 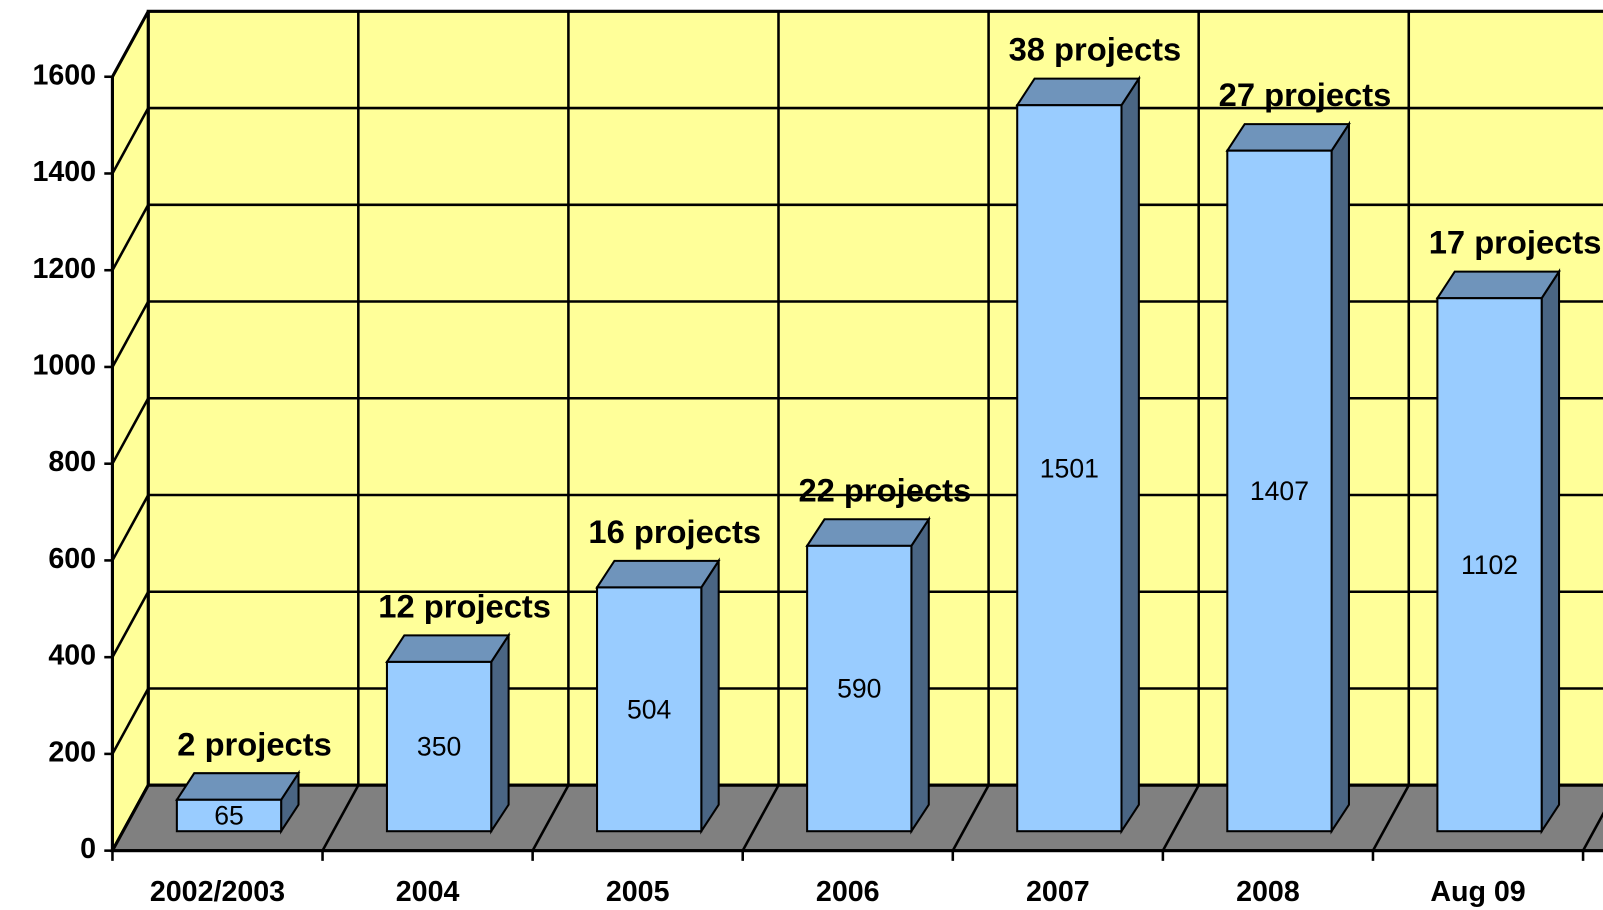 What do you see at coordinates (72, 752) in the screenshot?
I see `y-tick-label: 200` at bounding box center [72, 752].